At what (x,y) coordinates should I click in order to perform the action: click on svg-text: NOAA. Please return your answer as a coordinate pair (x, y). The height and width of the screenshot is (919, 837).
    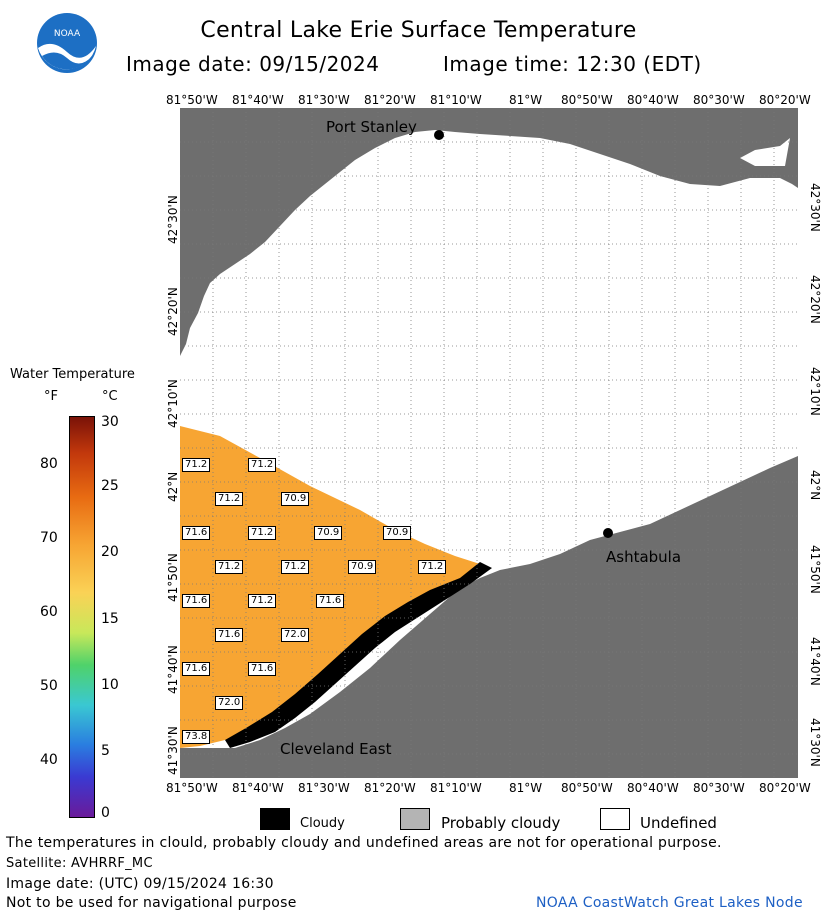
    Looking at the image, I should click on (67, 34).